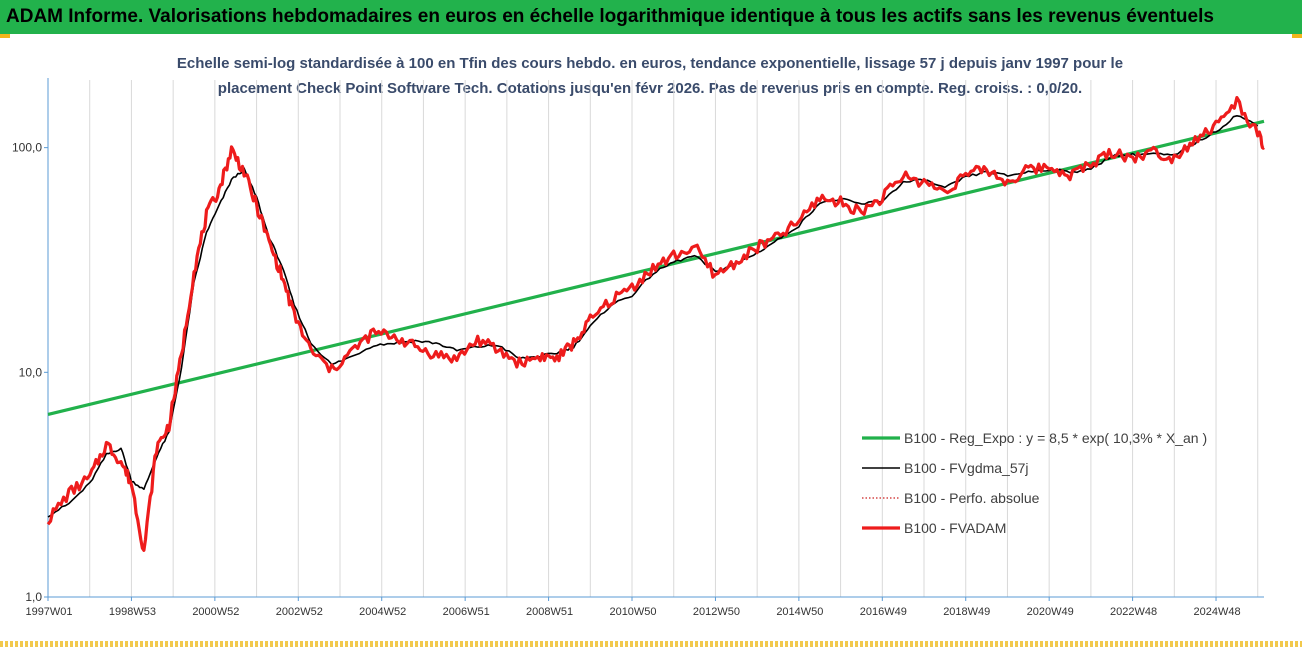  I want to click on x-tick-label: 1998W53, so click(132, 612).